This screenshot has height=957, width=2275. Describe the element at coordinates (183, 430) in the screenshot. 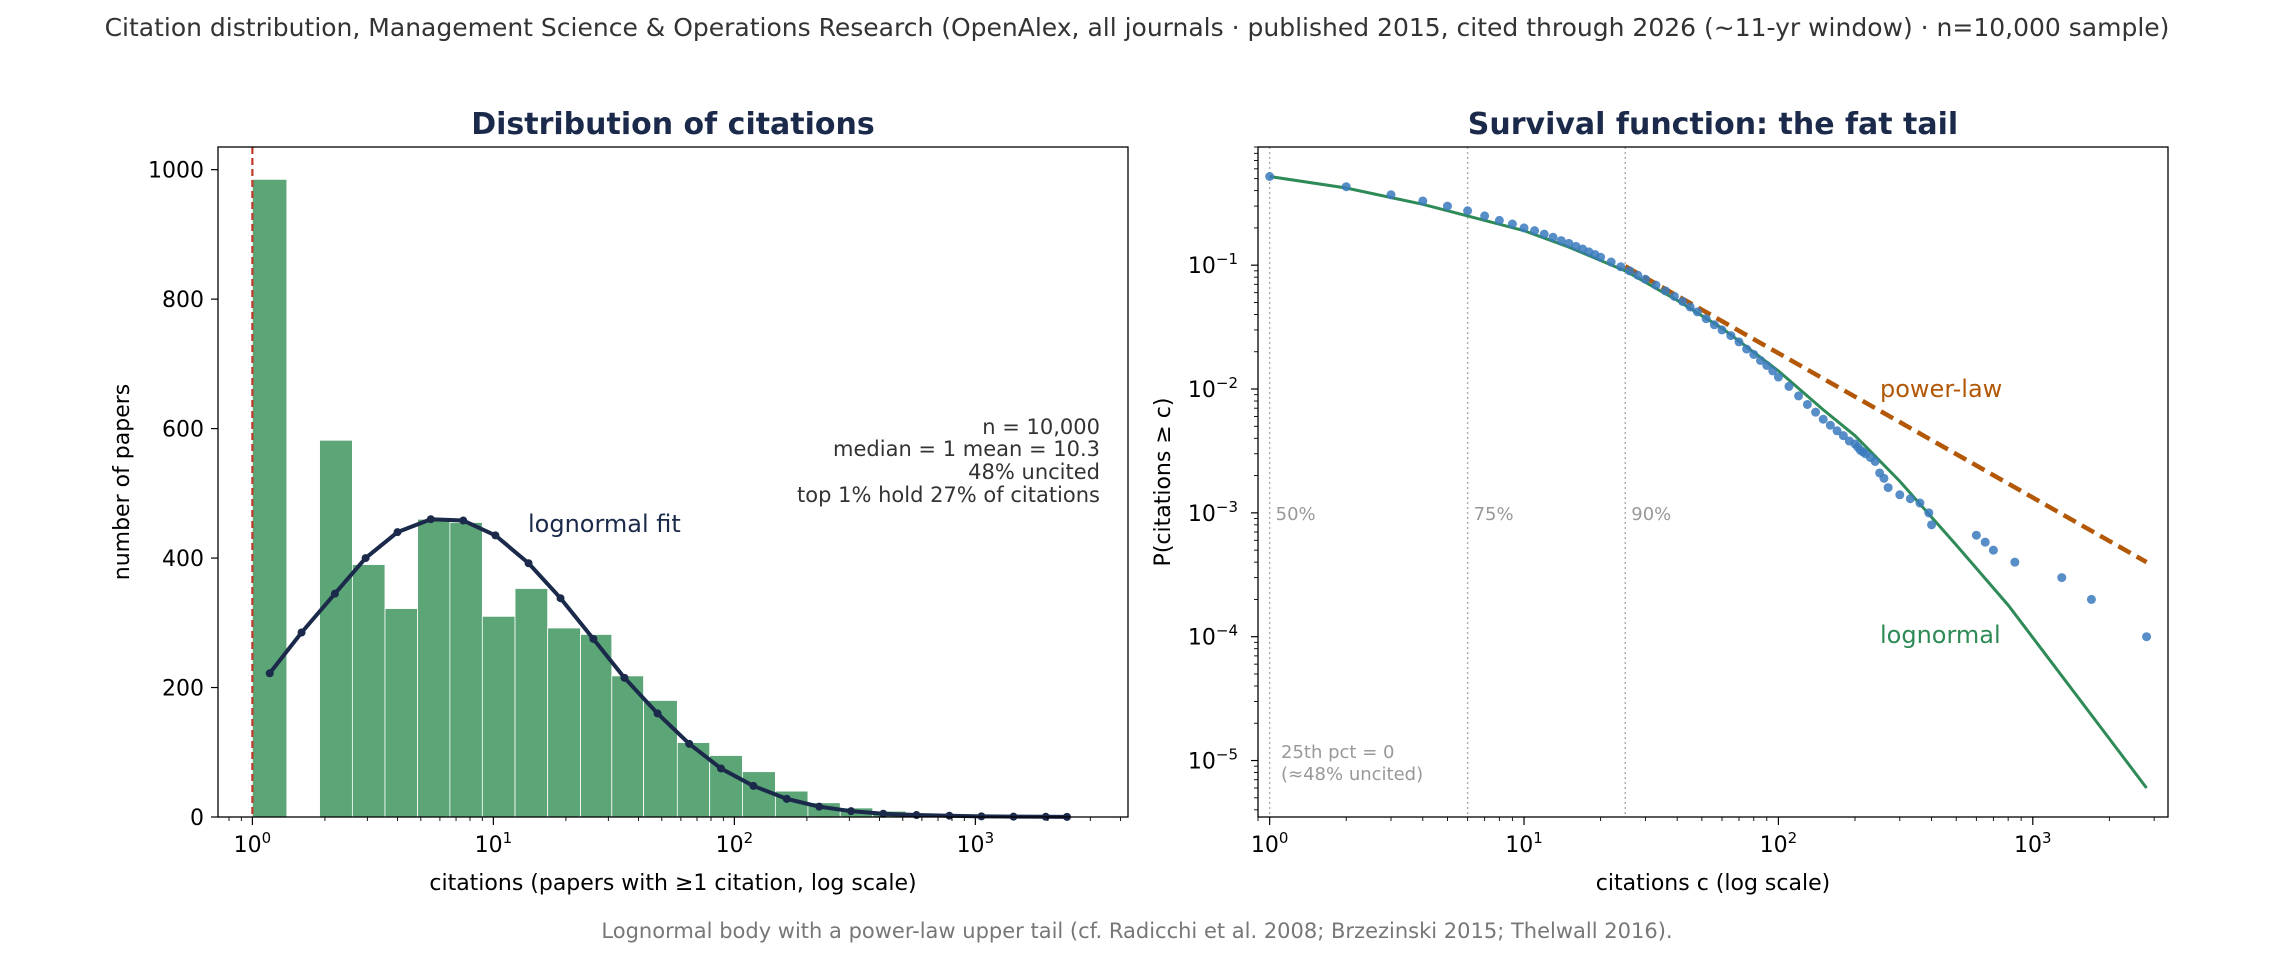

I see `y-tick-label: 600` at that location.